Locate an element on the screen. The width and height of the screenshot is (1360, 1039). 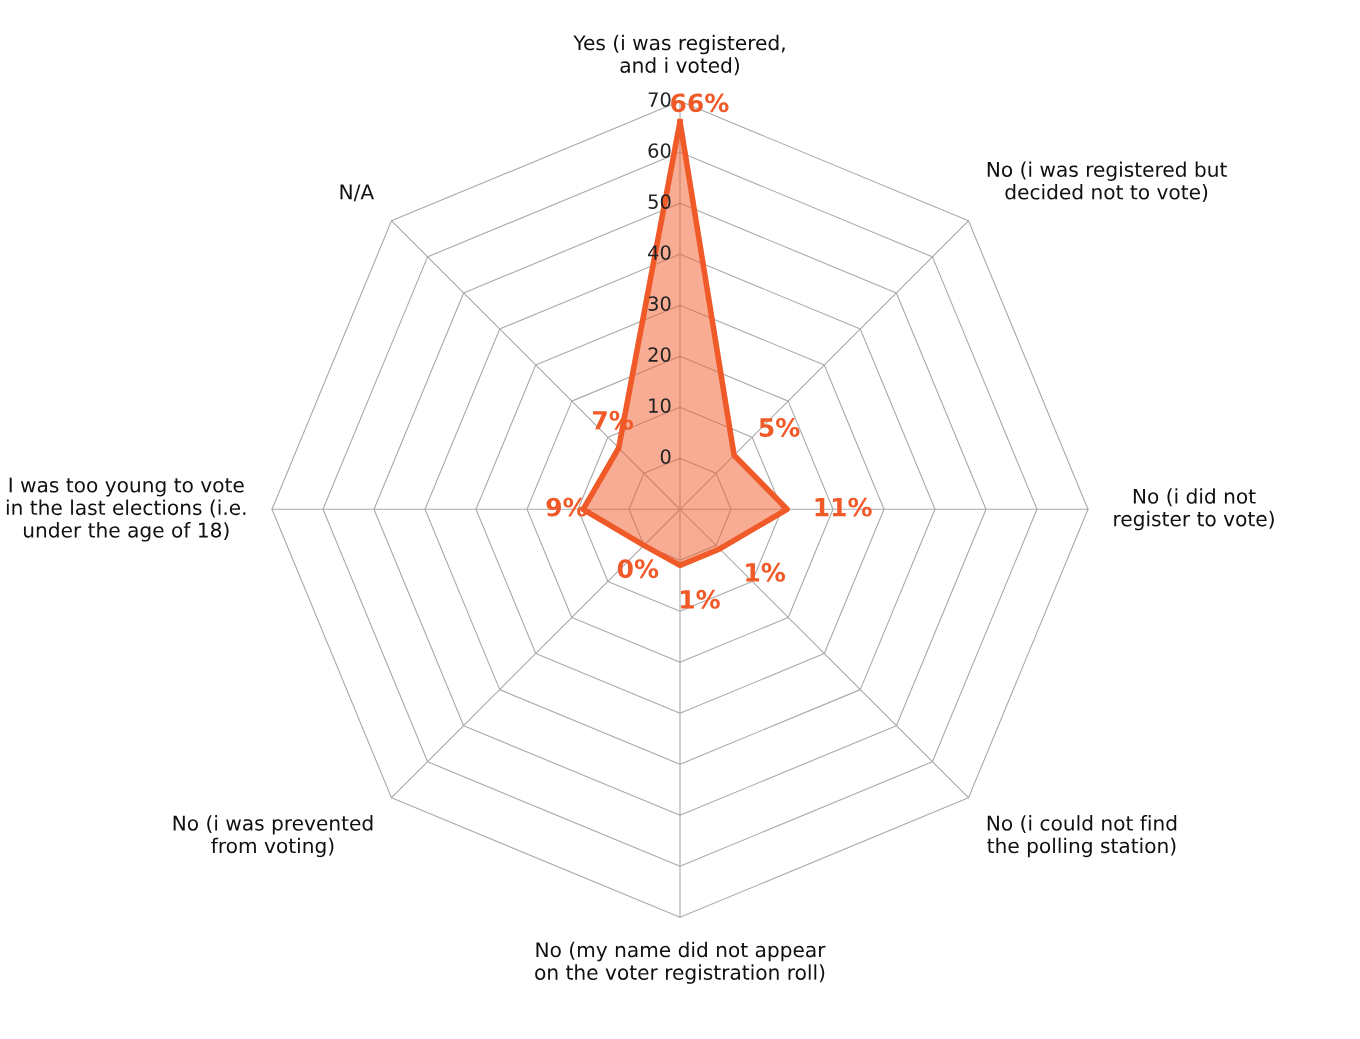
spoke-label: No (i could not find the polling station) is located at coordinates (1082, 836).